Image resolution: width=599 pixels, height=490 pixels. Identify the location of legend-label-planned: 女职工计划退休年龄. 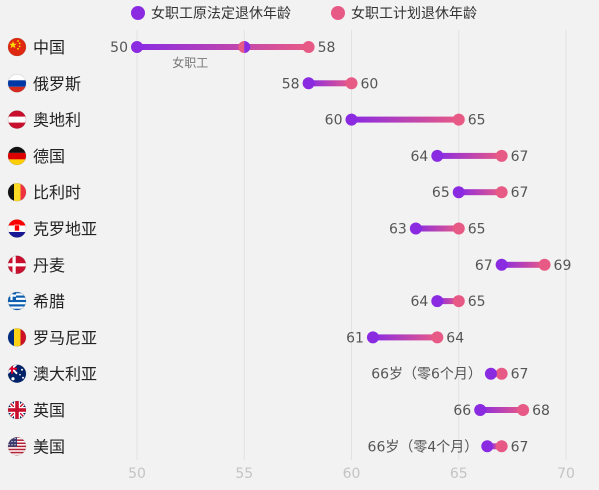
(414, 13).